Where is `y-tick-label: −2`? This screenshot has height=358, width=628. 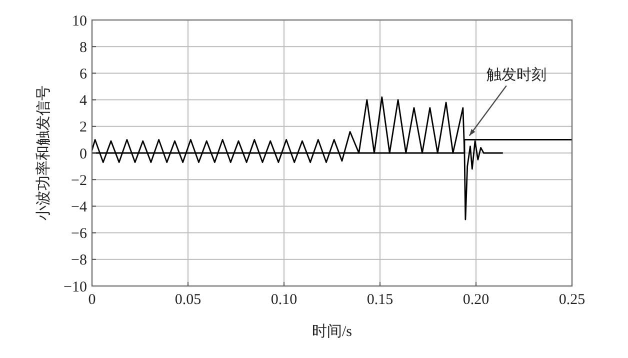 y-tick-label: −2 is located at coordinates (79, 180).